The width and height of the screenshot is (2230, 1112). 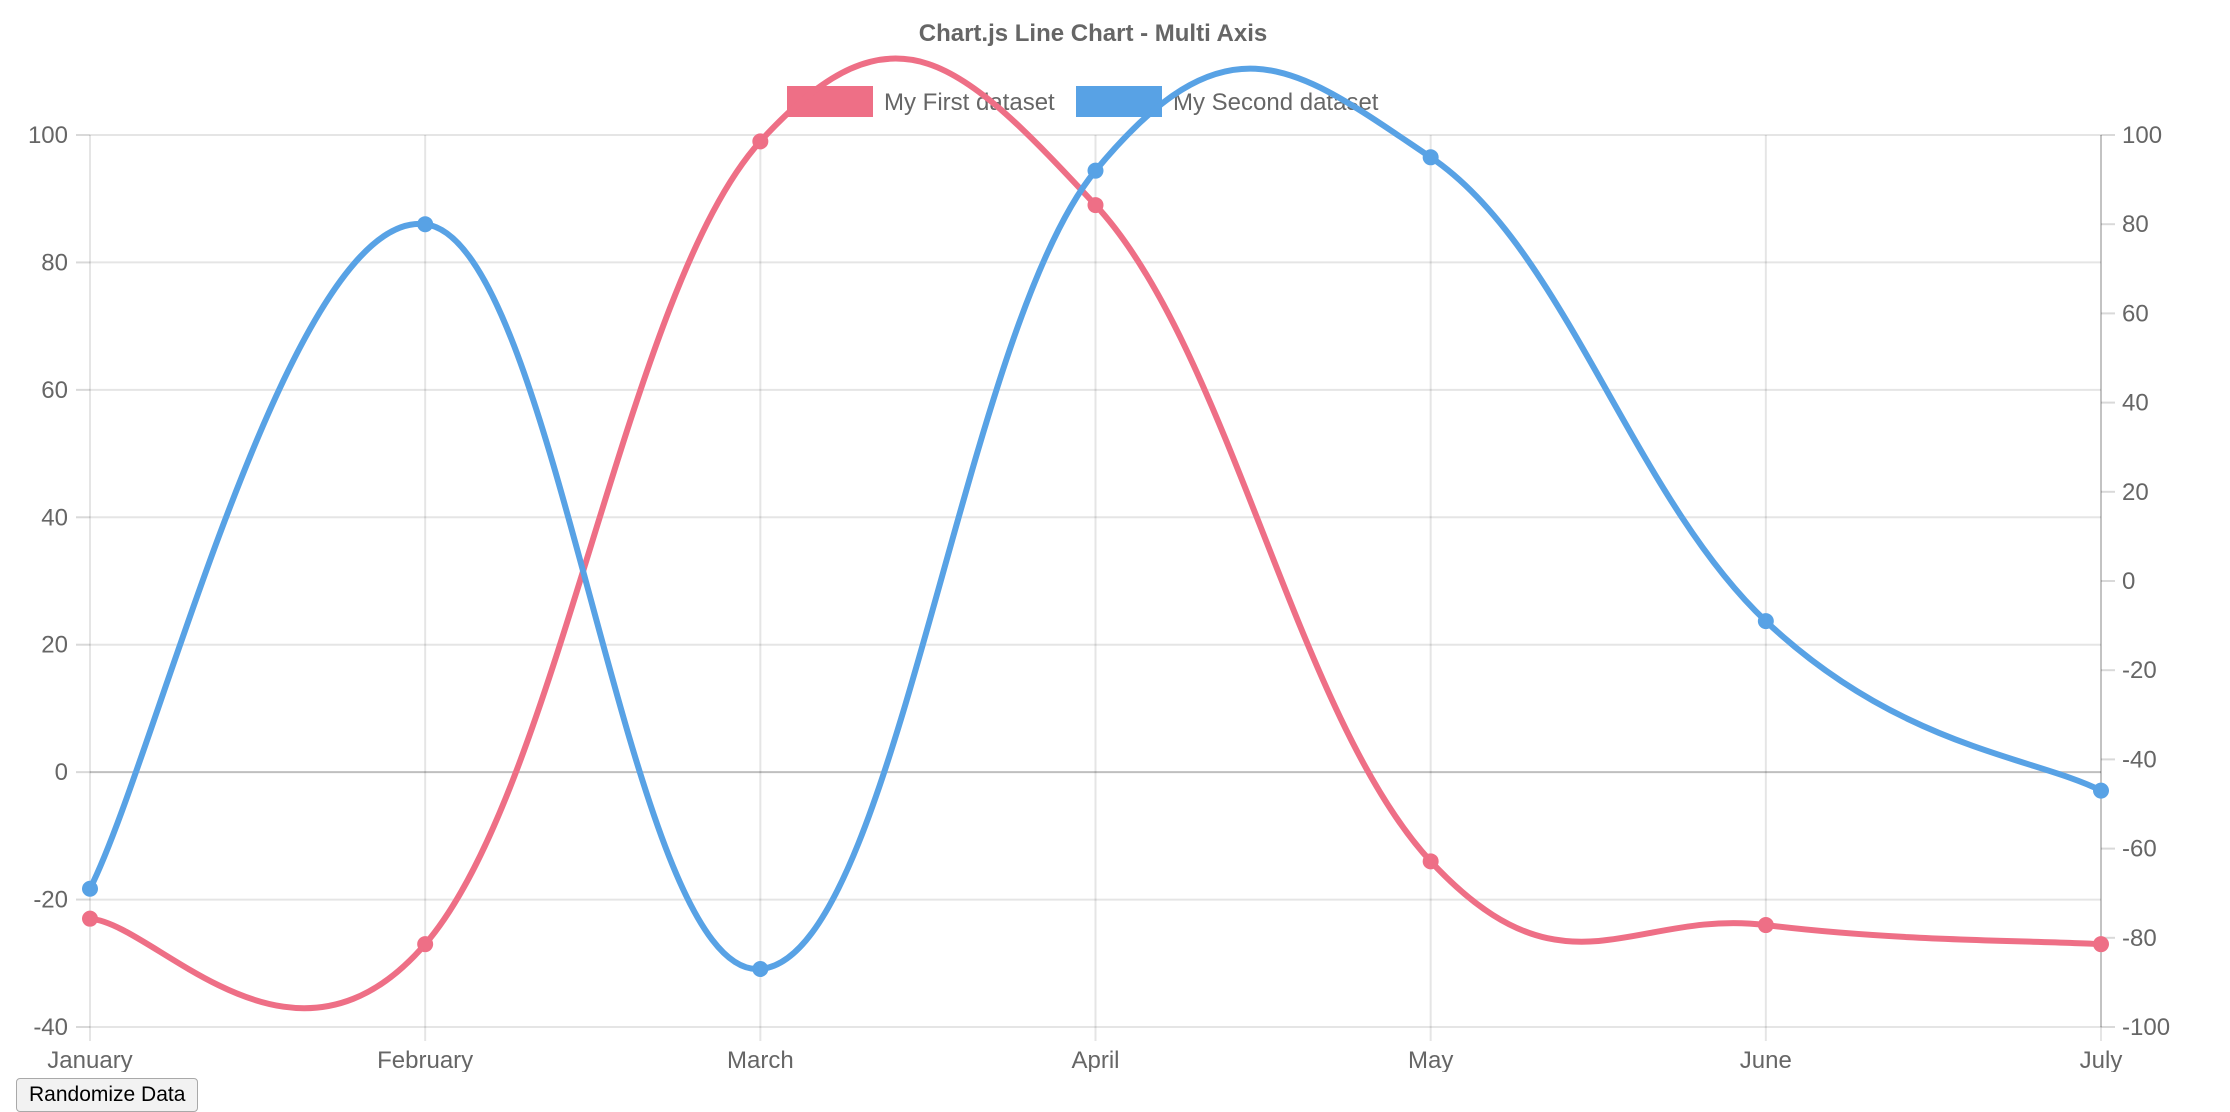 What do you see at coordinates (2135, 224) in the screenshot?
I see `y-right-tick-label: 80` at bounding box center [2135, 224].